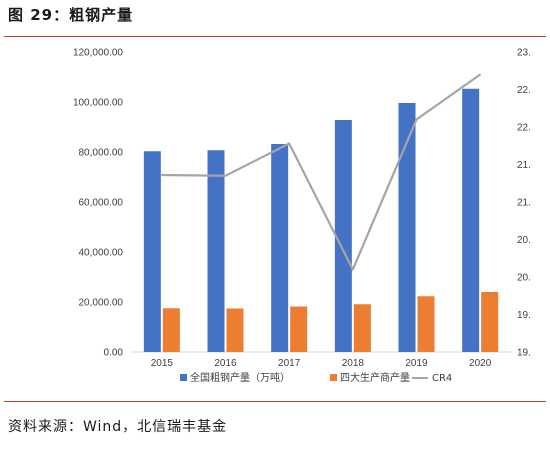 Image resolution: width=550 pixels, height=451 pixels. Describe the element at coordinates (490, 322) in the screenshot. I see `bar-top4-2020` at that location.